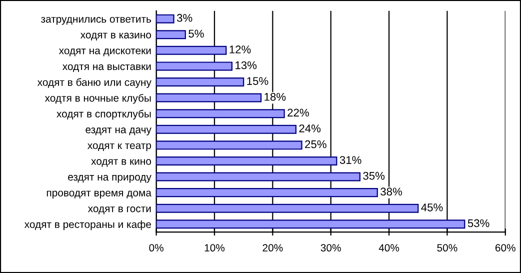  I want to click on y-tick-label: ходят в рестораны и кафе, so click(87, 225).